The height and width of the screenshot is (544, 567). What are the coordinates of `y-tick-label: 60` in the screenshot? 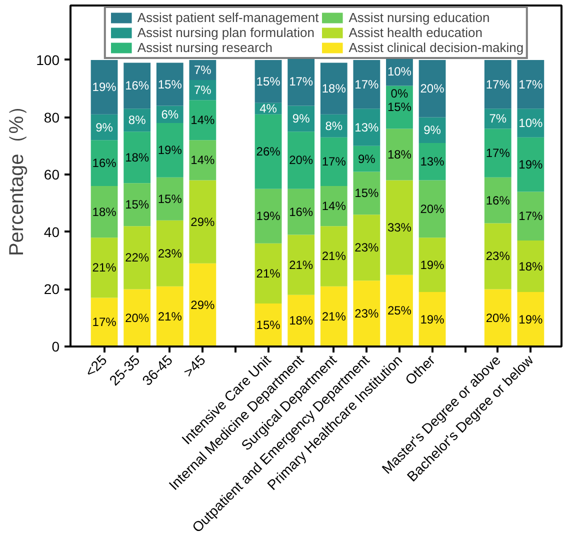 It's located at (52, 174).